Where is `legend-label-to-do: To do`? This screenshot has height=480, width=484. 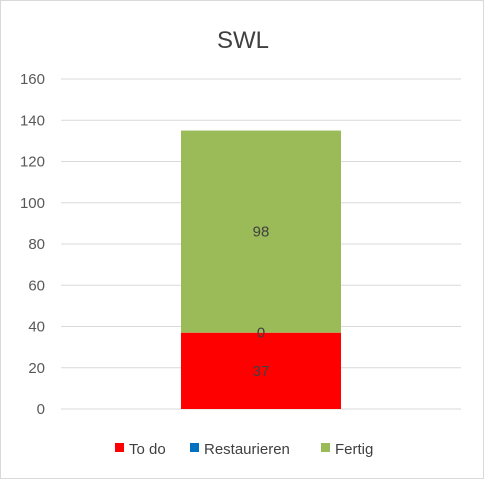 legend-label-to-do: To do is located at coordinates (147, 449).